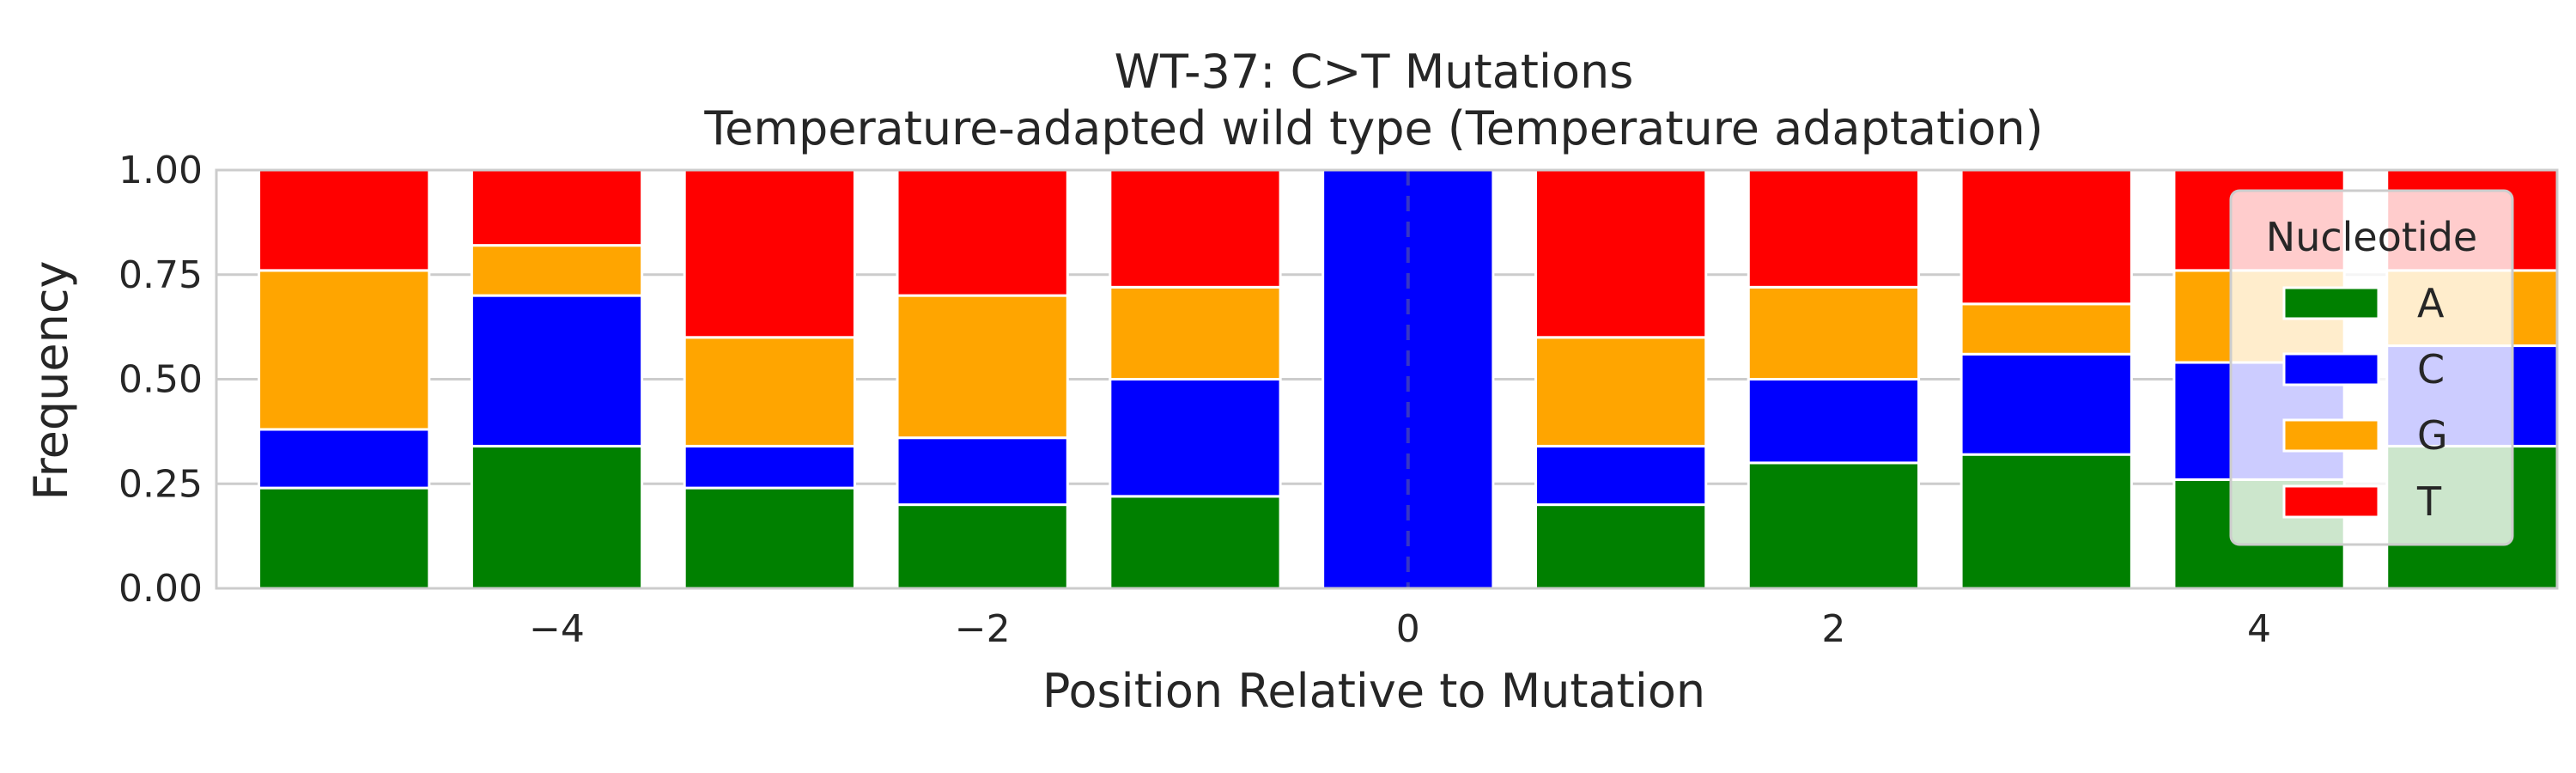 This screenshot has height=773, width=2576. I want to click on chart-title: WT-37: C>T Mutations, so click(1374, 72).